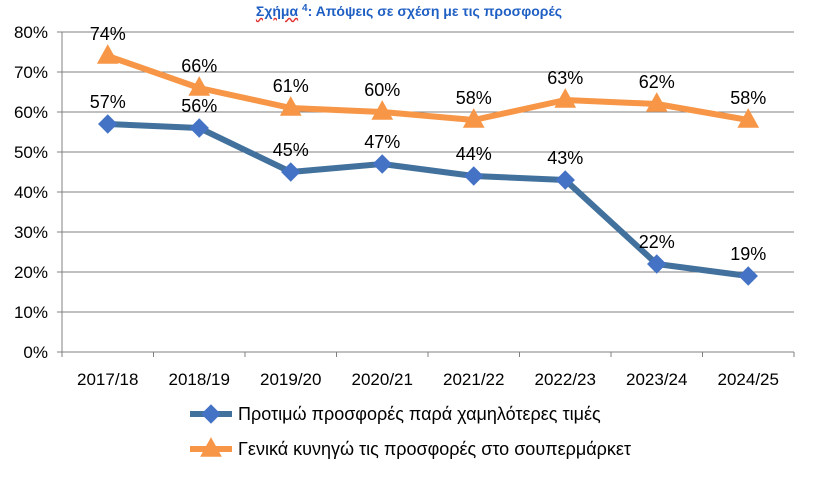  Describe the element at coordinates (108, 34) in the screenshot. I see `data-label-2: 74%` at that location.